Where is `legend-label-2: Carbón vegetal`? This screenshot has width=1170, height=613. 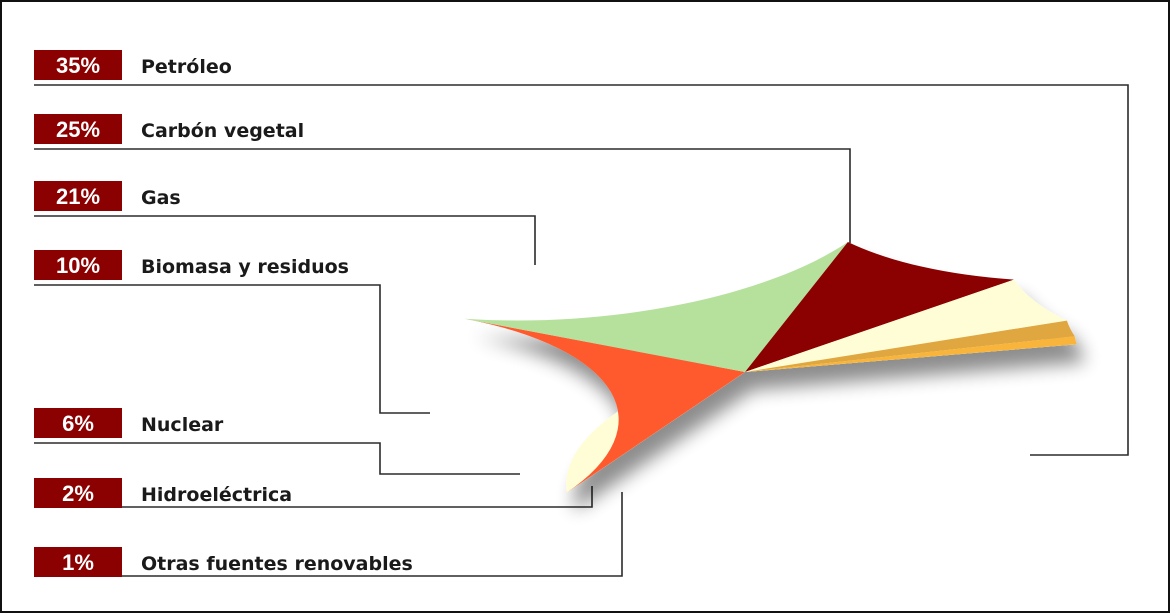
legend-label-2: Carbón vegetal is located at coordinates (222, 131).